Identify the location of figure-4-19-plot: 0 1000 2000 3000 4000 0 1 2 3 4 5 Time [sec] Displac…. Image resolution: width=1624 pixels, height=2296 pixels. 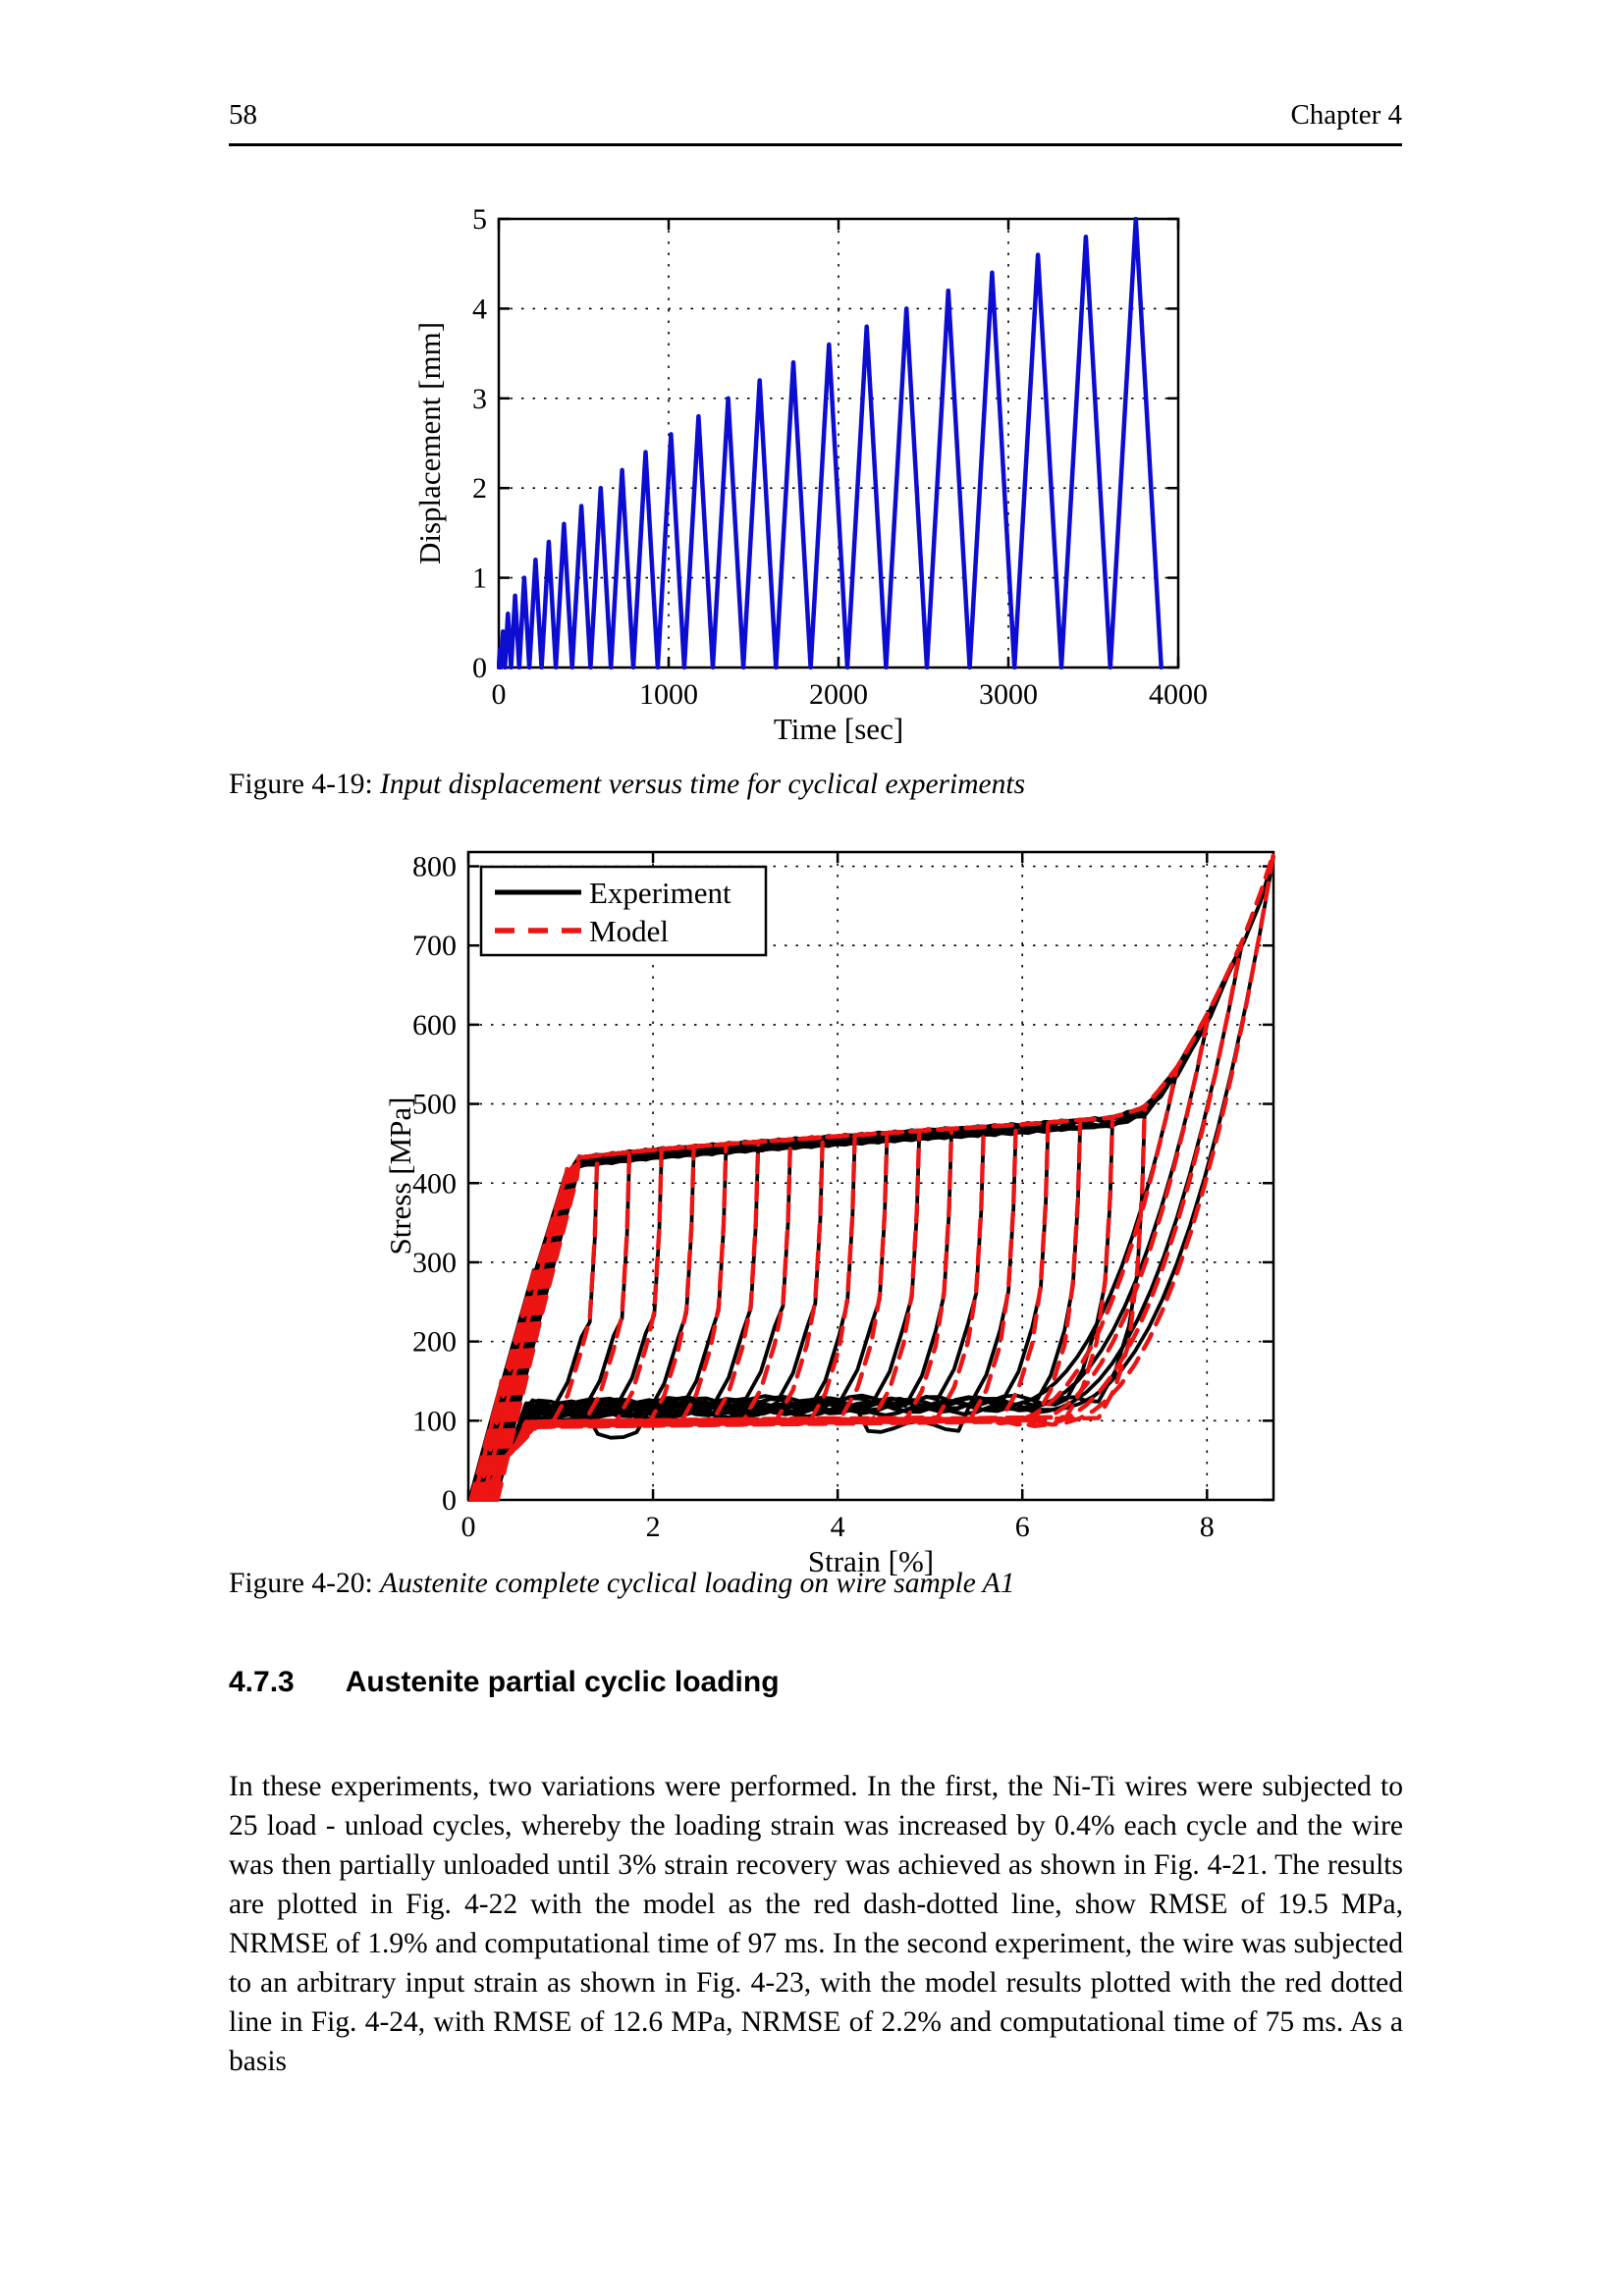
(810, 474).